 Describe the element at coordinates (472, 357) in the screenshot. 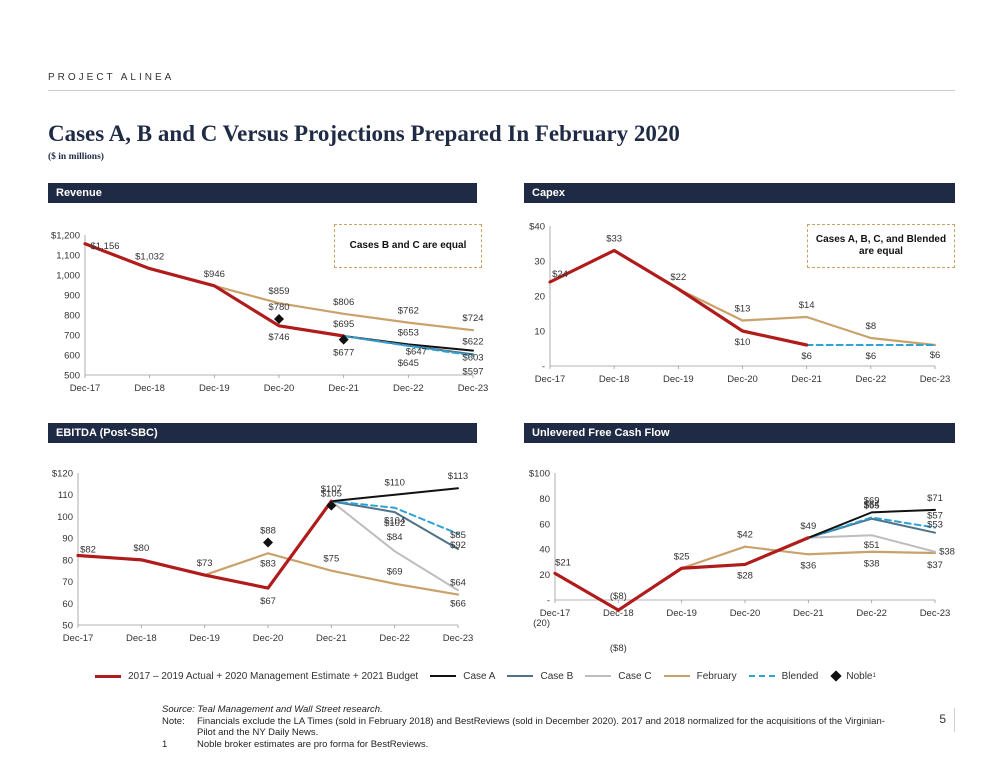

I see `data-label: $603` at that location.